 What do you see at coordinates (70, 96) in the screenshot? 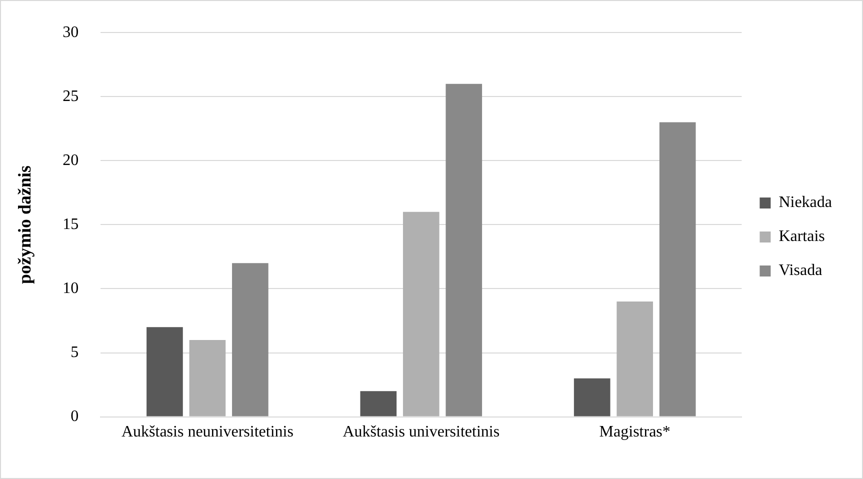
I see `y-tick-label: 25` at bounding box center [70, 96].